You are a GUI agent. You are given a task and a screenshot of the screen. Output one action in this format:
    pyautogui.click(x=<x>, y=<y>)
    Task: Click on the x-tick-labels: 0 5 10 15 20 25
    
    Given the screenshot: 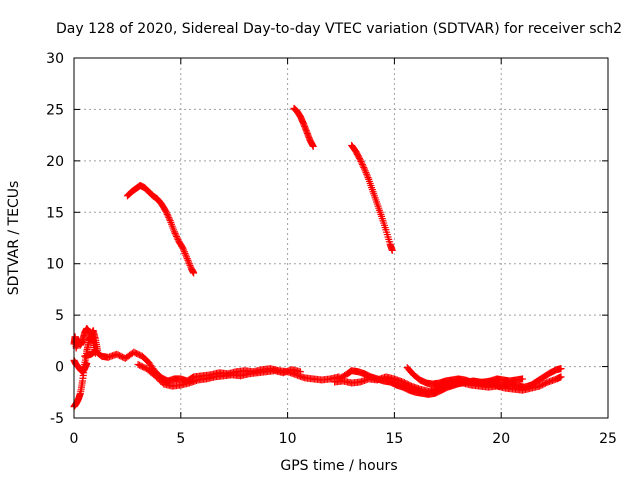 What is the action you would take?
    pyautogui.click(x=343, y=439)
    